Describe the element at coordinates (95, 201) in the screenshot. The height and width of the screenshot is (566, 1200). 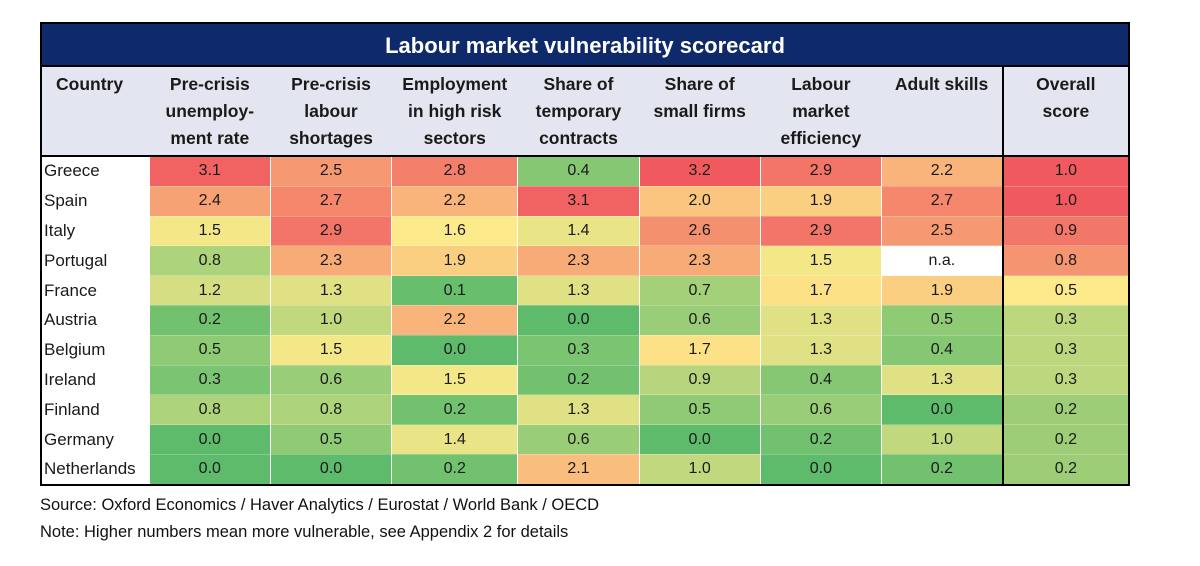
I see `country-cell: Spain` at that location.